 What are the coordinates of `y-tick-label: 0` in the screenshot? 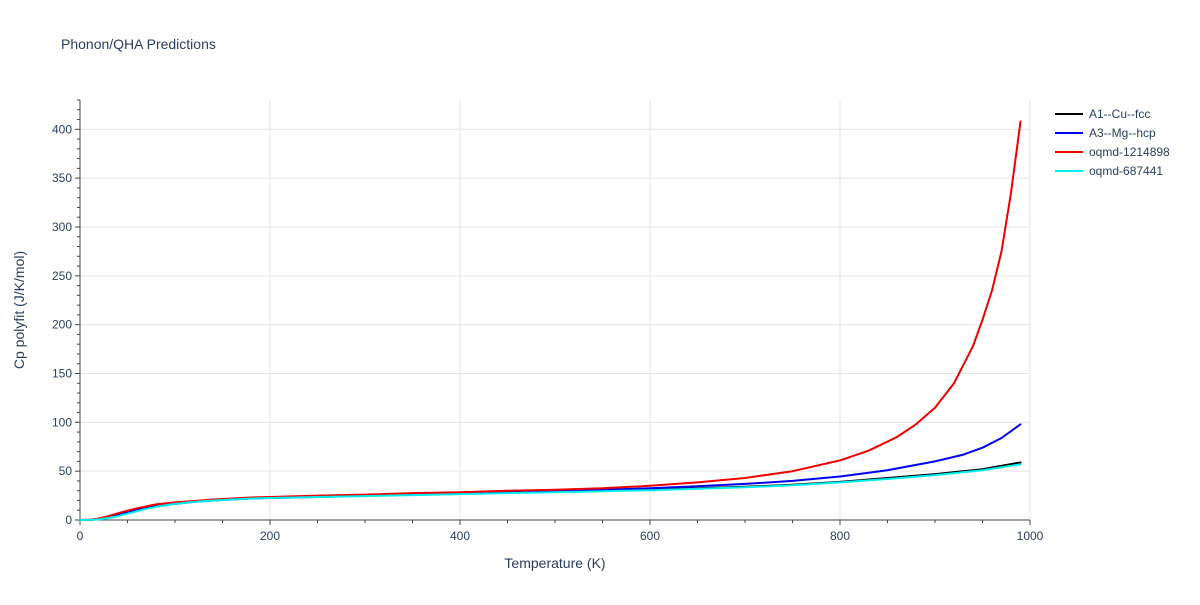 It's located at (68, 520).